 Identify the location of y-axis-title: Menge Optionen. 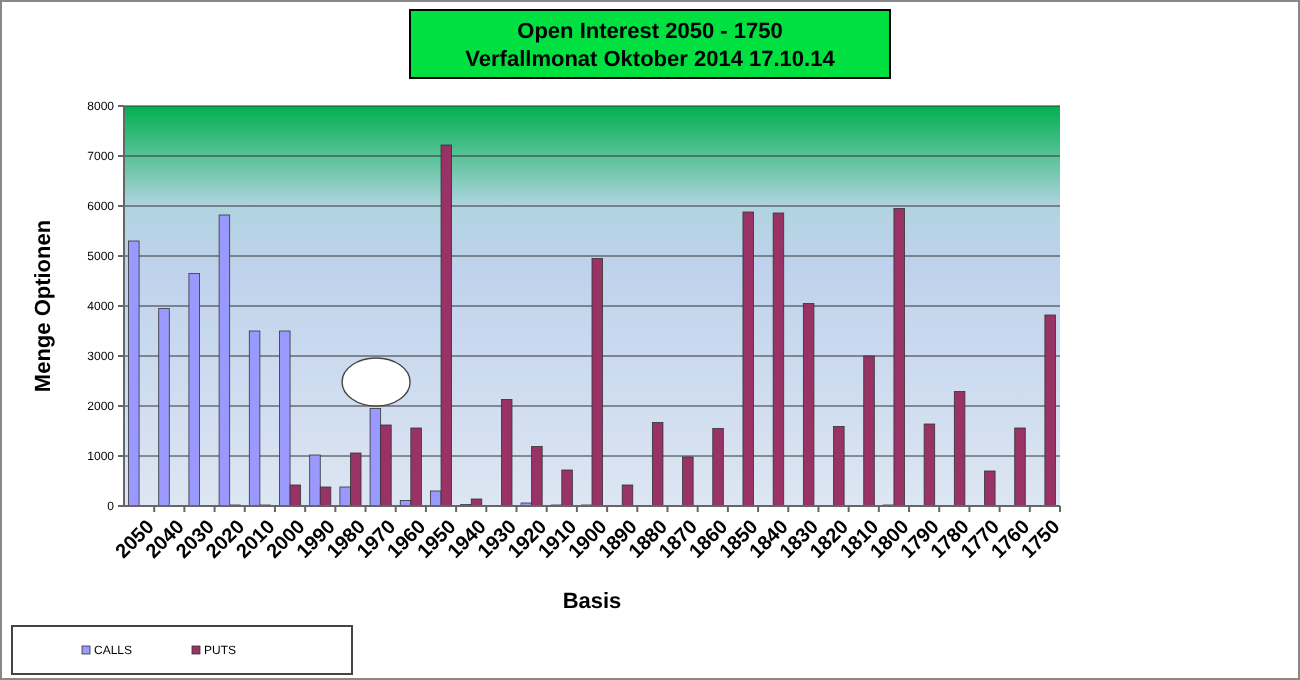
(44, 306).